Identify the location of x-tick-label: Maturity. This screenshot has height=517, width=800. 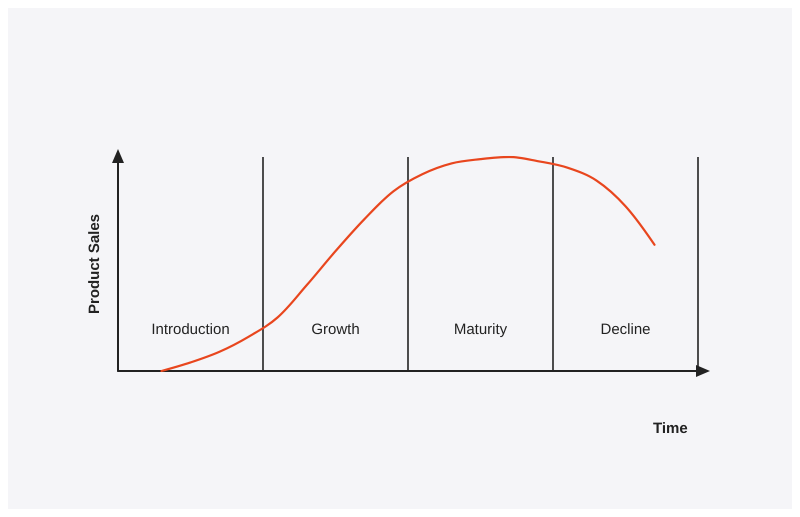
(481, 329).